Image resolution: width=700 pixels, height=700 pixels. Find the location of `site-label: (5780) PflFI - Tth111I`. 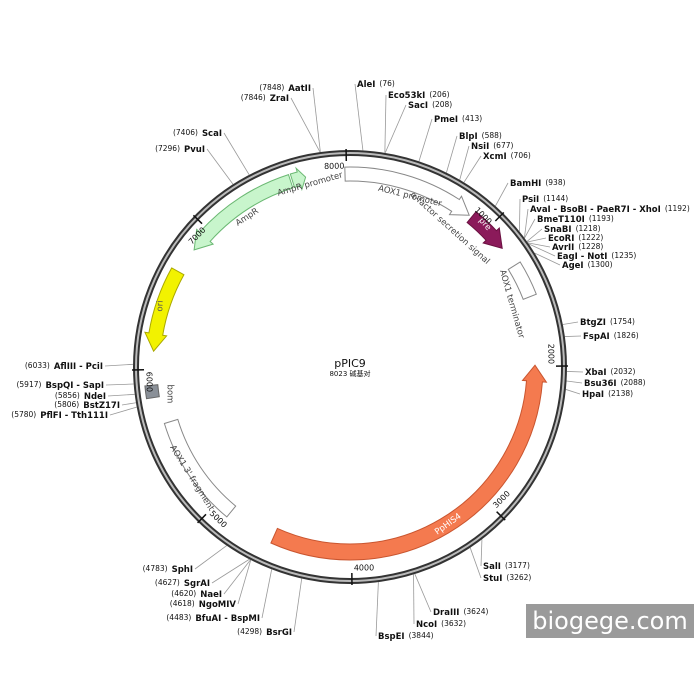

site-label: (5780) PflFI - Tth111I is located at coordinates (59, 415).